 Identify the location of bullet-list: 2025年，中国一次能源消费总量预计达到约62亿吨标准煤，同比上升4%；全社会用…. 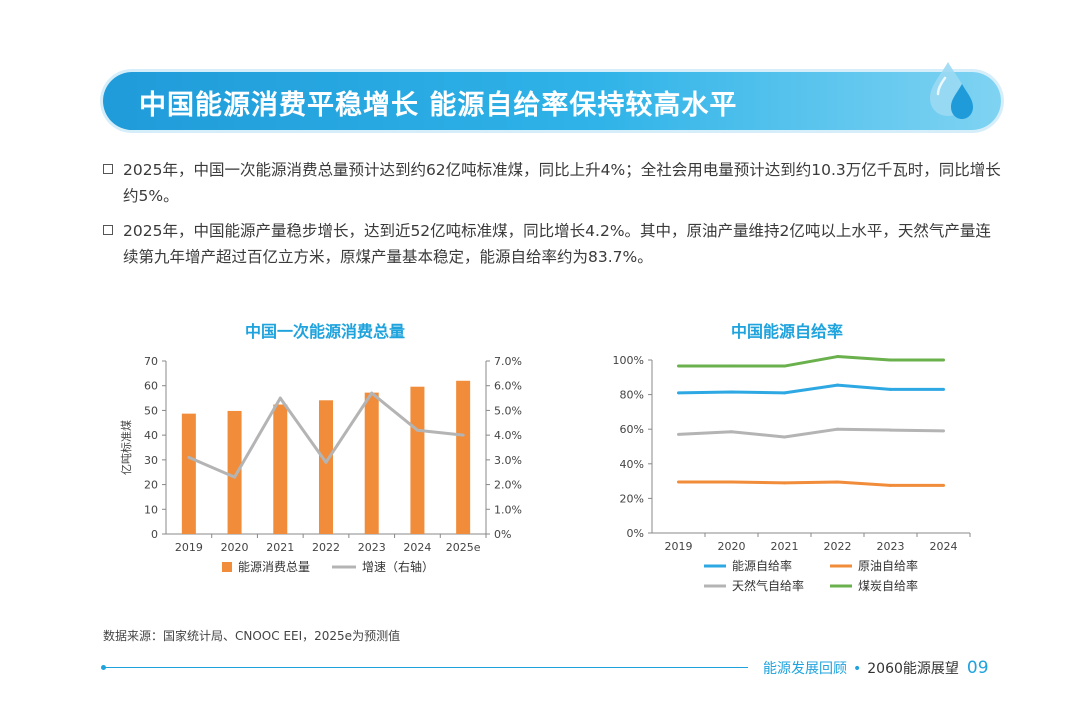
(553, 218).